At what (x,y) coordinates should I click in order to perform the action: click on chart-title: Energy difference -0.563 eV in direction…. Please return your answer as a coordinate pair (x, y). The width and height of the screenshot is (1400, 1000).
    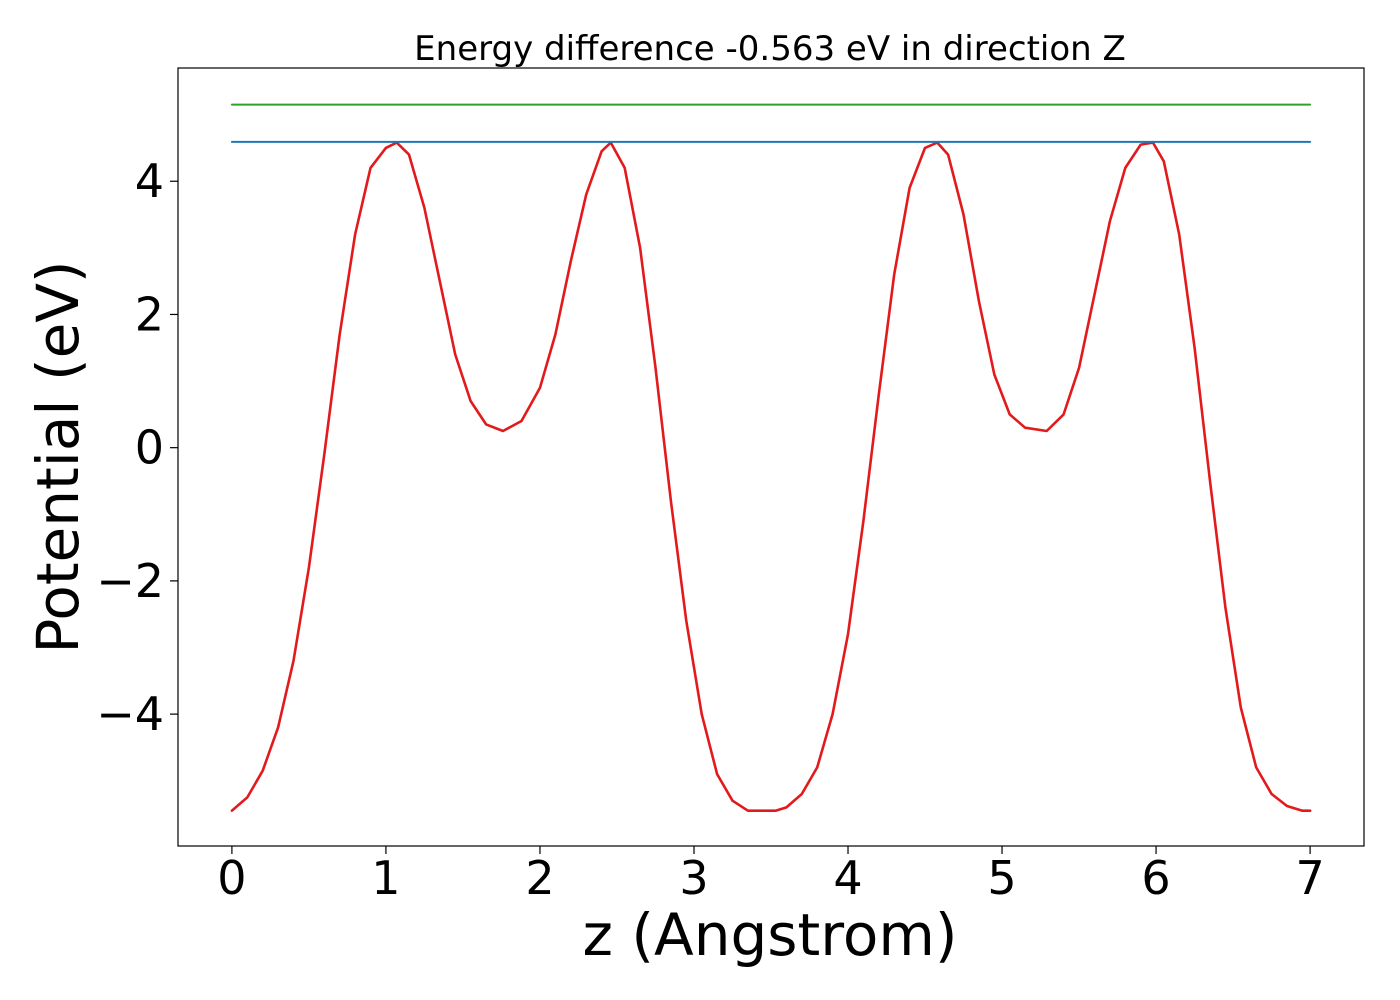
    Looking at the image, I should click on (770, 49).